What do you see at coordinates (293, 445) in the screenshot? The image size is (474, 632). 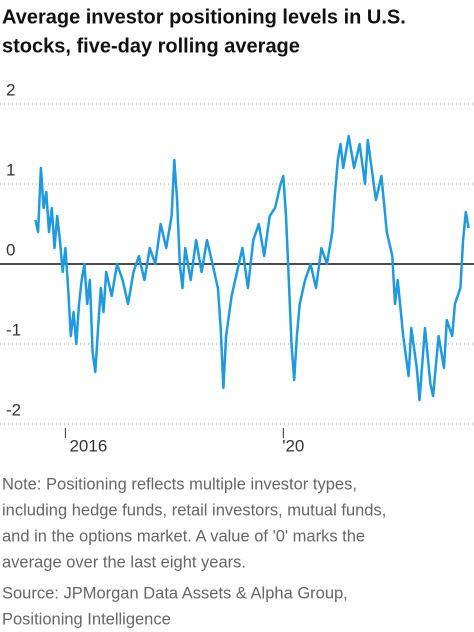 I see `x-tick-label: '20` at bounding box center [293, 445].